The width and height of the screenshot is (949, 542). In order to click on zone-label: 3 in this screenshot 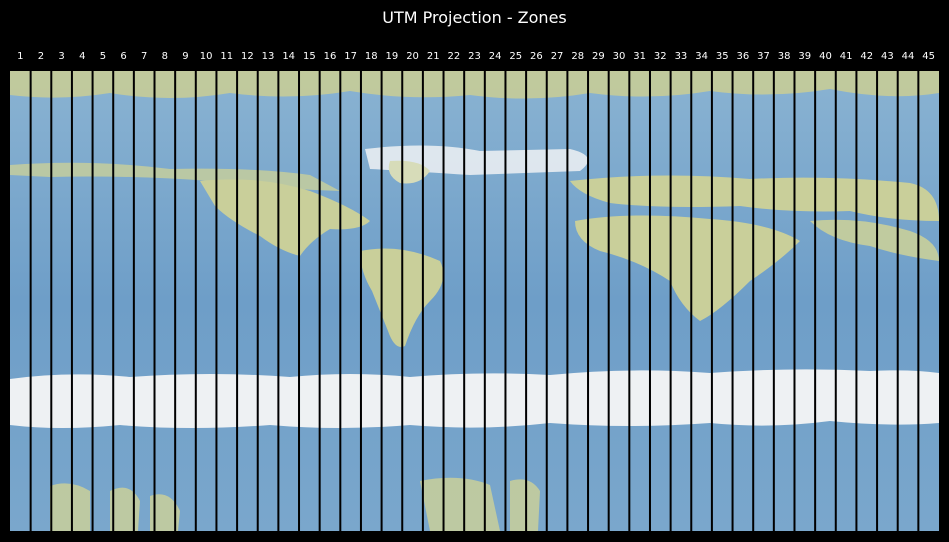, I will do `click(61, 56)`.